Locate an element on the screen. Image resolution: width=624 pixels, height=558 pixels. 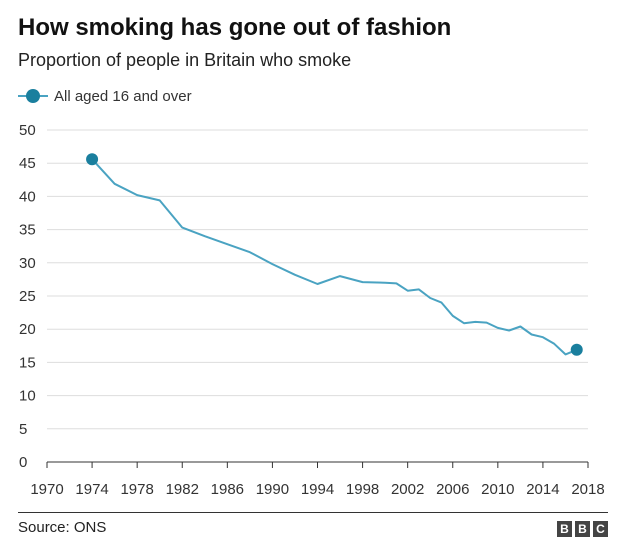
legend-marker-icon is located at coordinates (33, 96).